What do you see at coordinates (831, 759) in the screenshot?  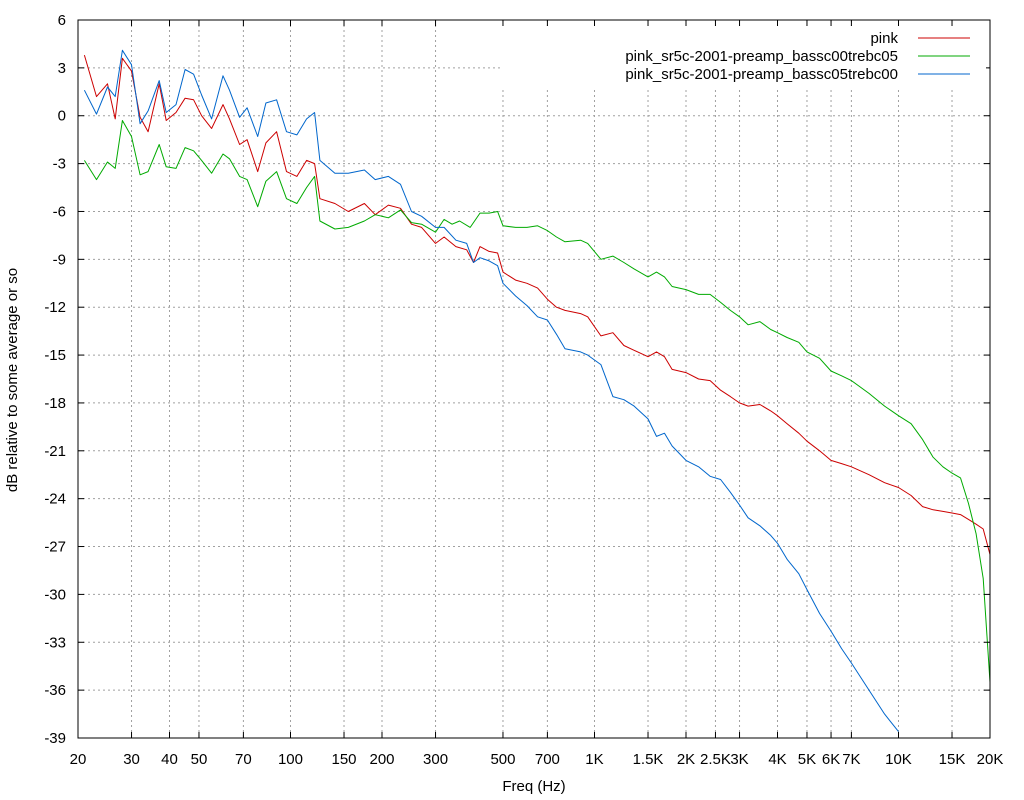 I see `x-tick-label: 6K` at bounding box center [831, 759].